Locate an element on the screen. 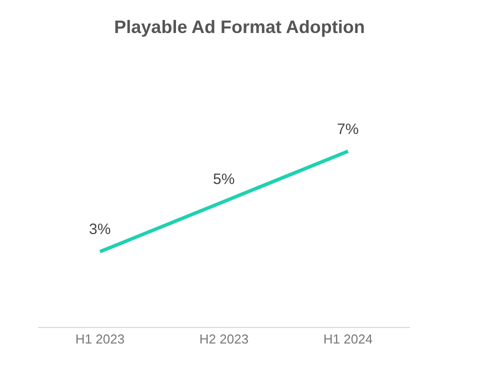 This screenshot has width=479, height=378. x-tick-label: H1 2023 is located at coordinates (100, 339).